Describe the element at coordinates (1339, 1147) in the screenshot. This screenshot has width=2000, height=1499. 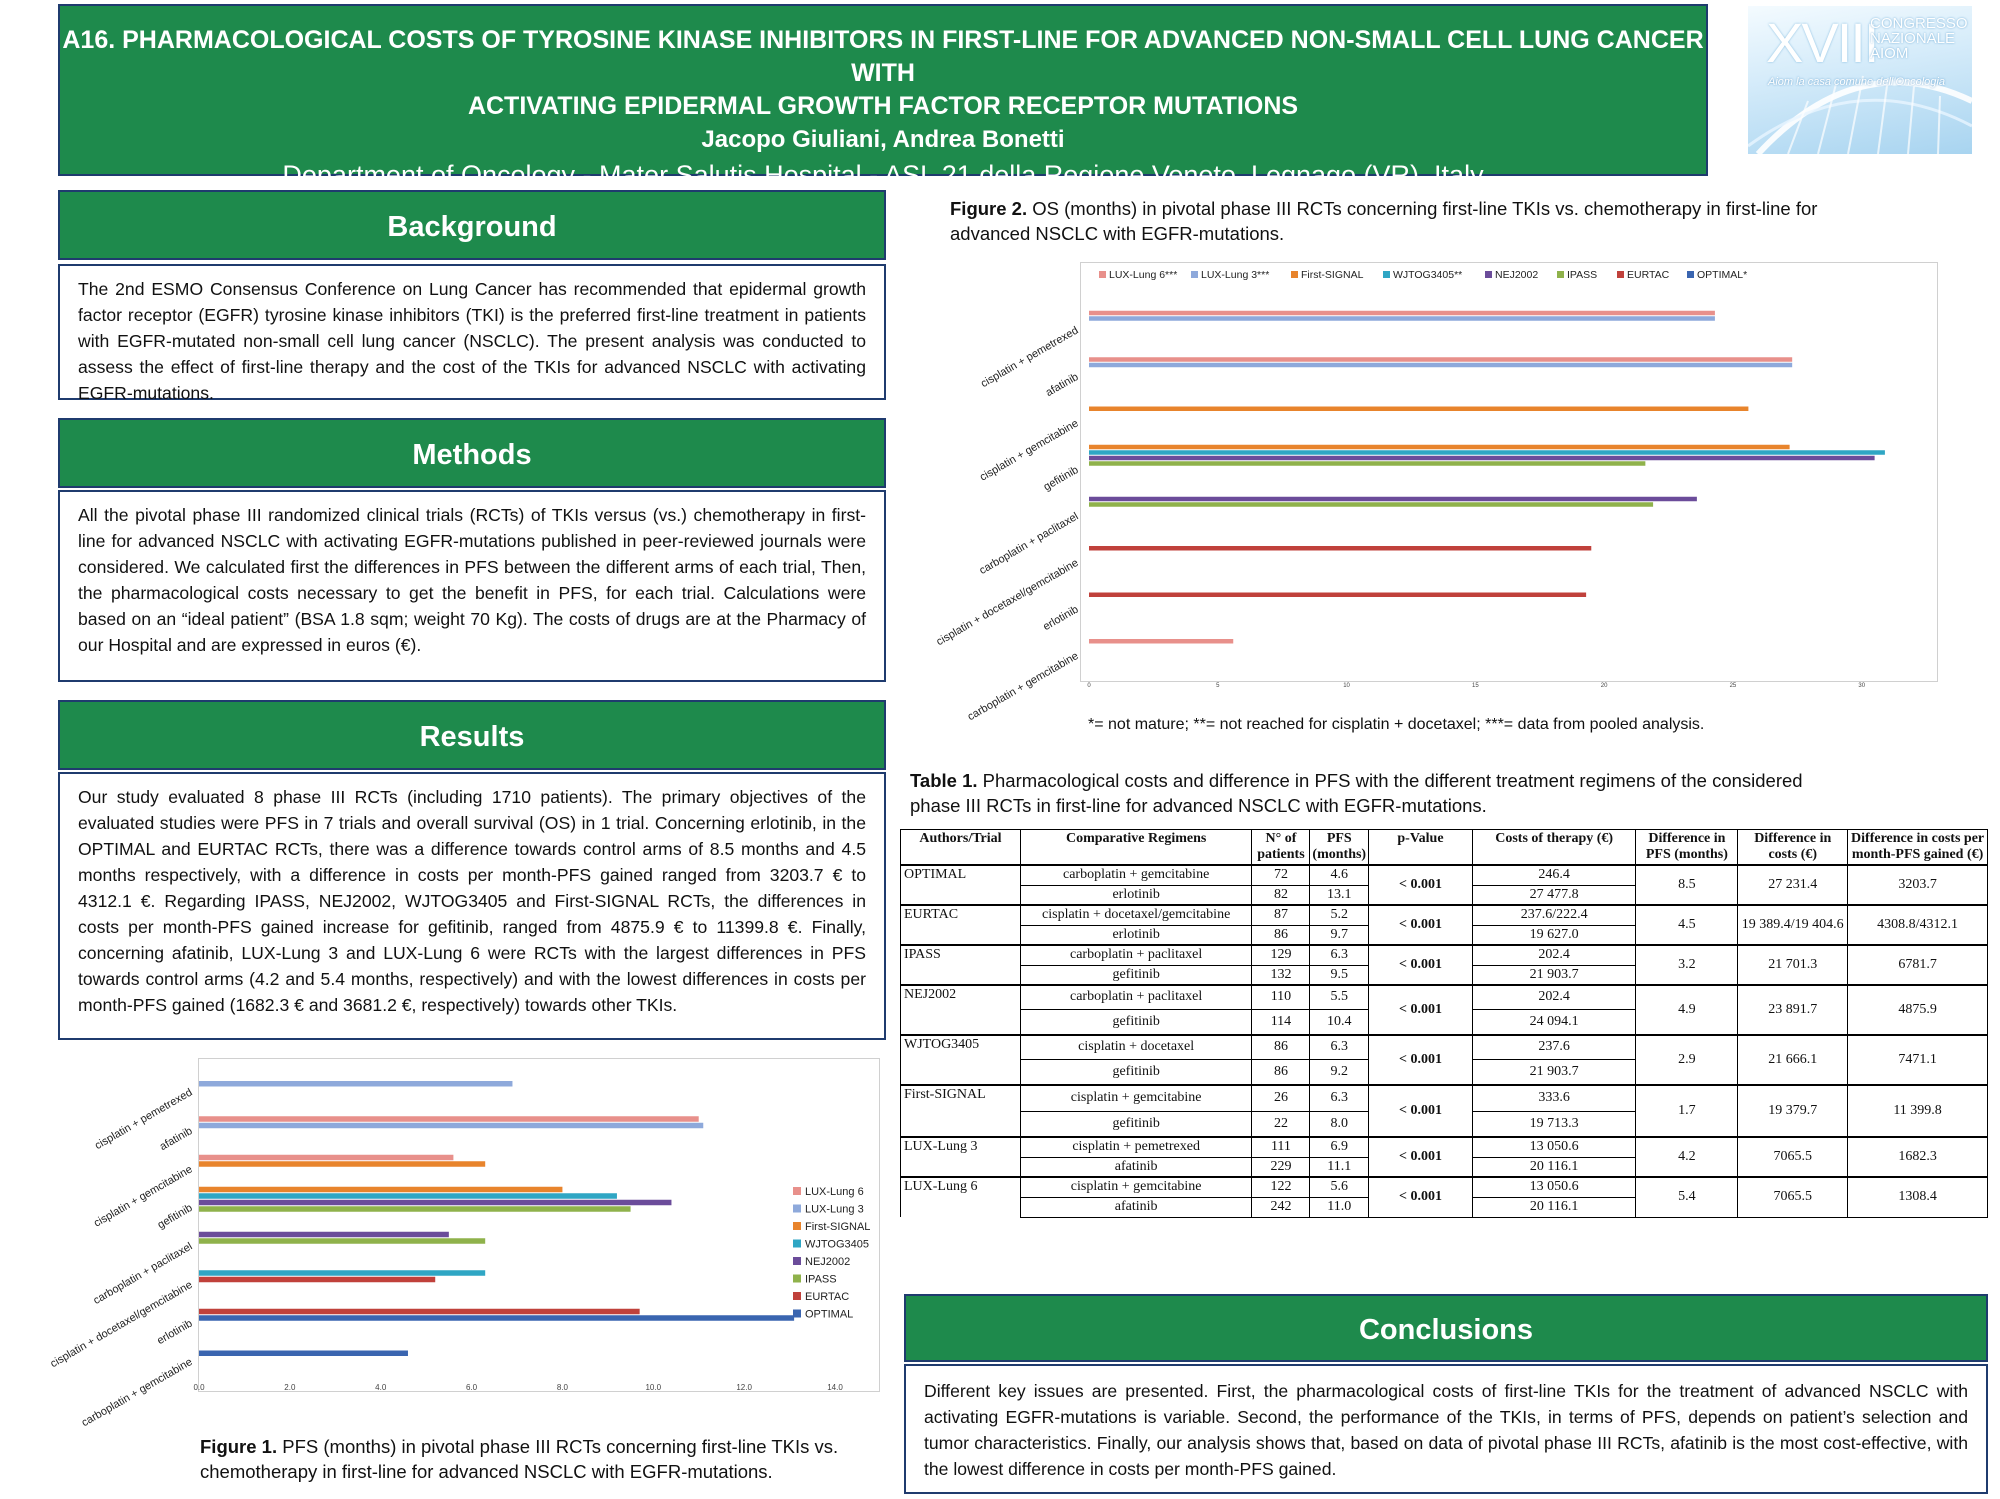
I see `table-cell: 6.9` at that location.